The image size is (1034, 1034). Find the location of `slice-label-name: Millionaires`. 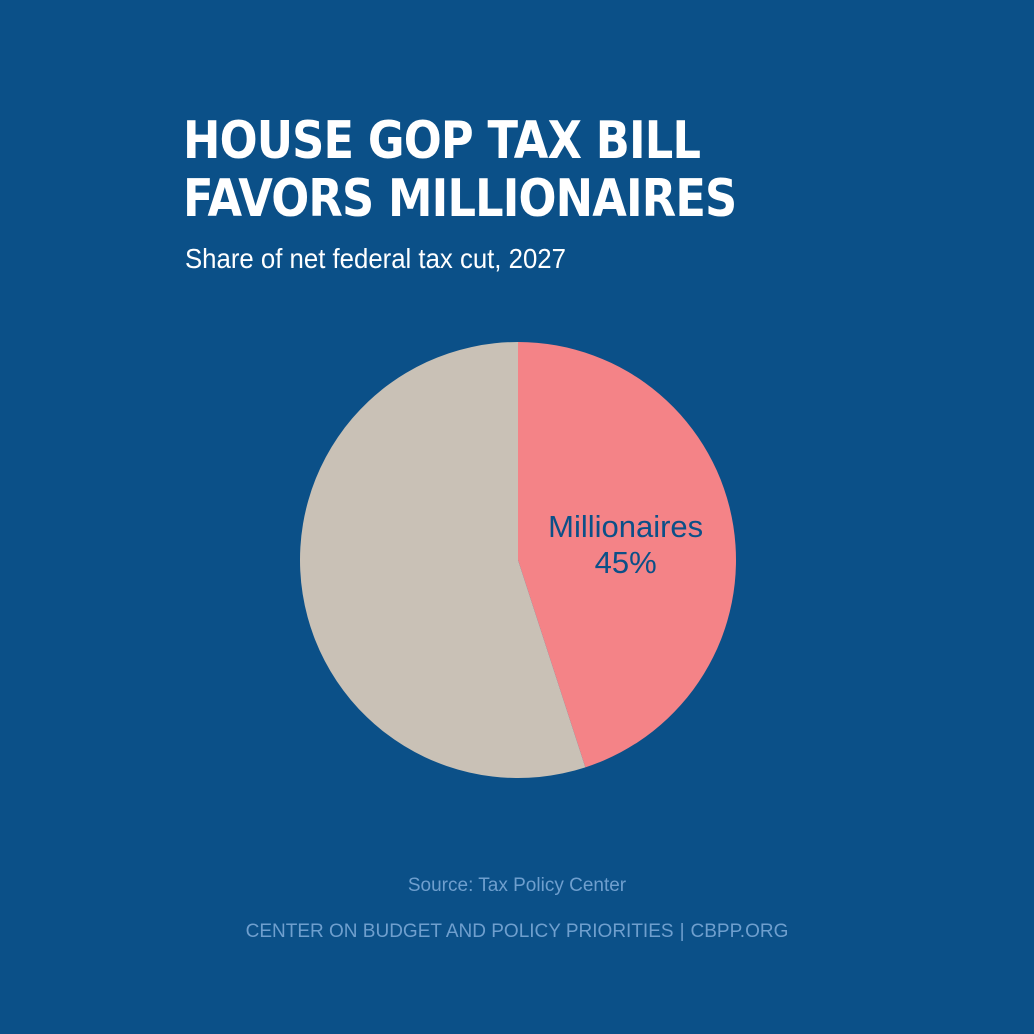

slice-label-name: Millionaires is located at coordinates (625, 526).